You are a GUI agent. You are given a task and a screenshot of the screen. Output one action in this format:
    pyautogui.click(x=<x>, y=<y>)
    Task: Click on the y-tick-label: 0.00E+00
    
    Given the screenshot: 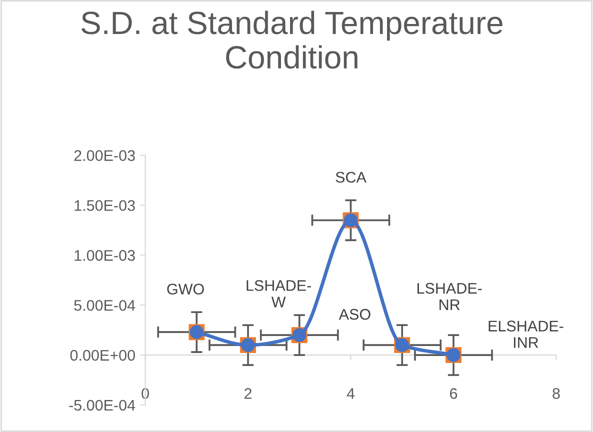 What is the action you would take?
    pyautogui.click(x=102, y=355)
    